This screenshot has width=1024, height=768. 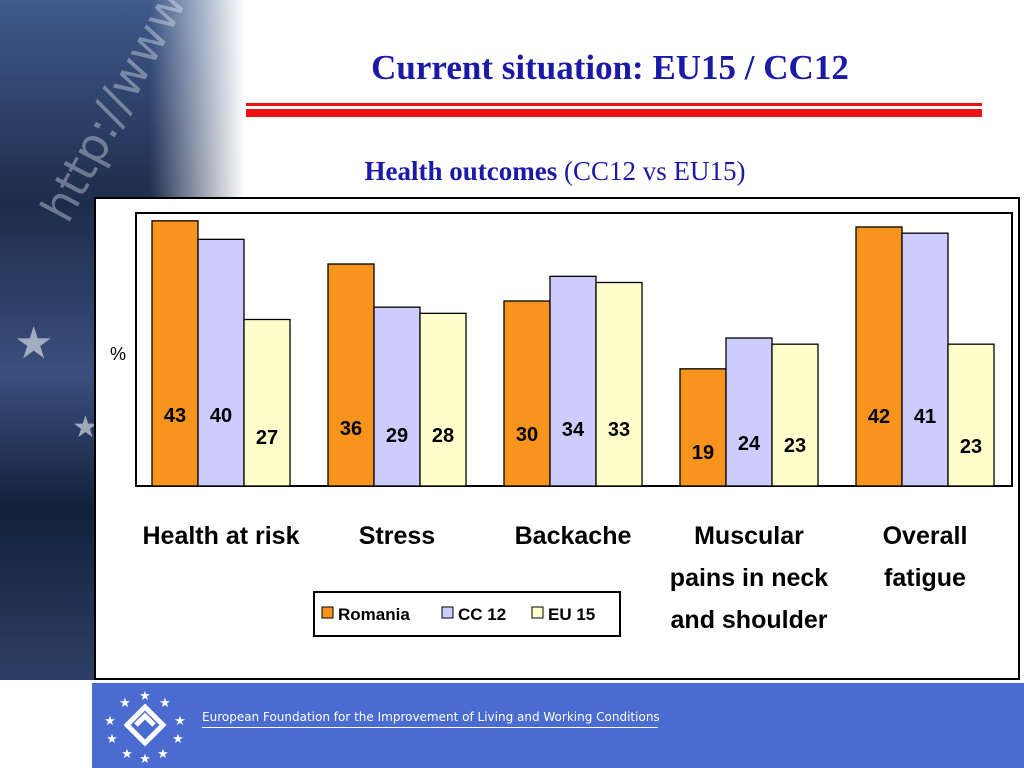 I want to click on chart-subtitle: Health outcomes (CC12 vs EU15), so click(x=555, y=171).